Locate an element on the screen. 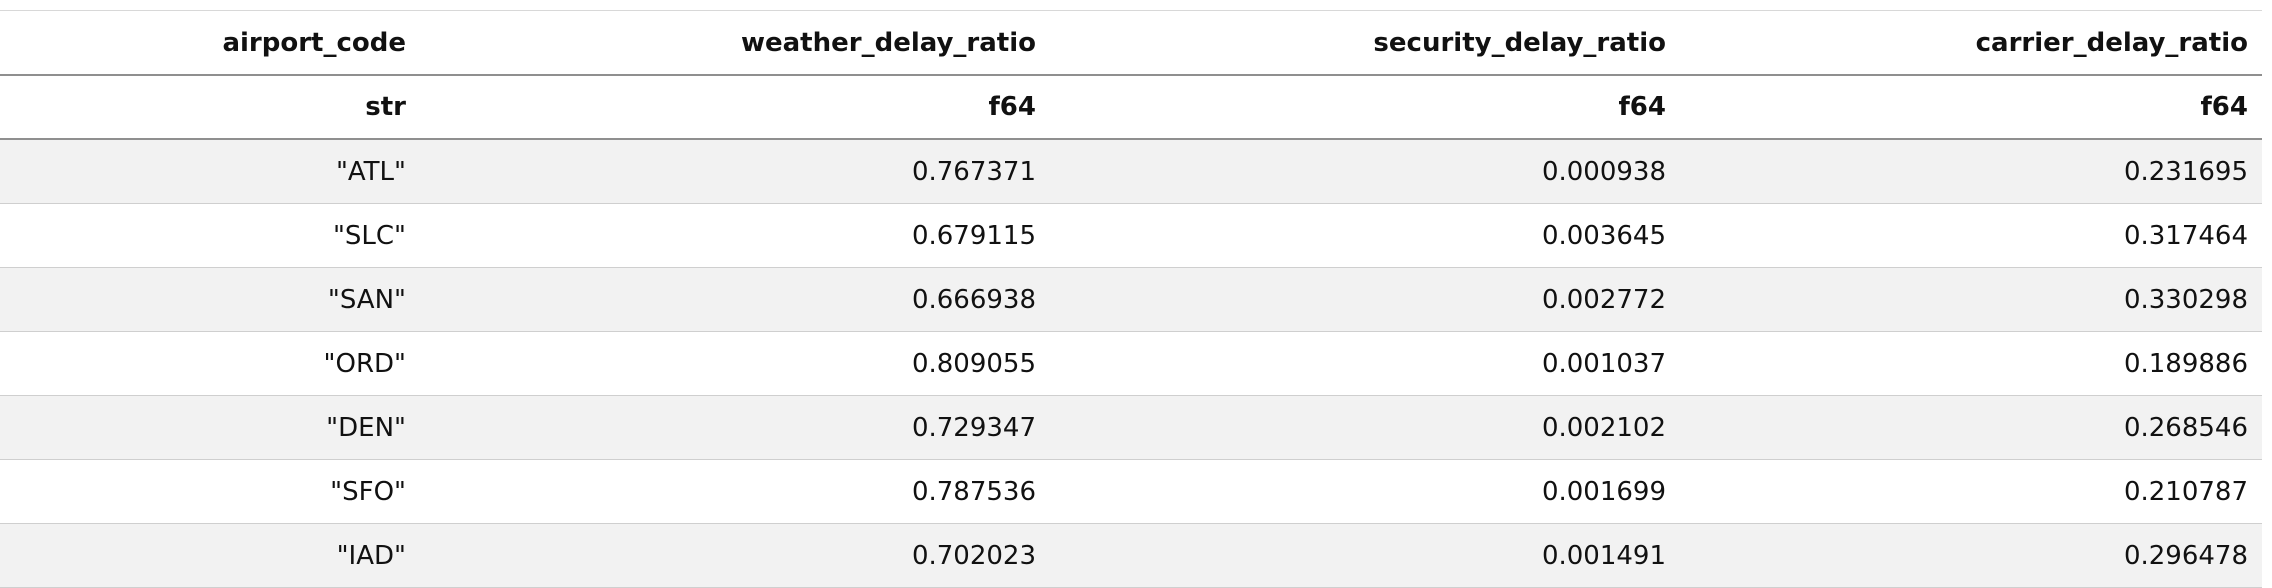  header-carrier-delay-ratio: carrier_delay_ratio is located at coordinates (1971, 43).